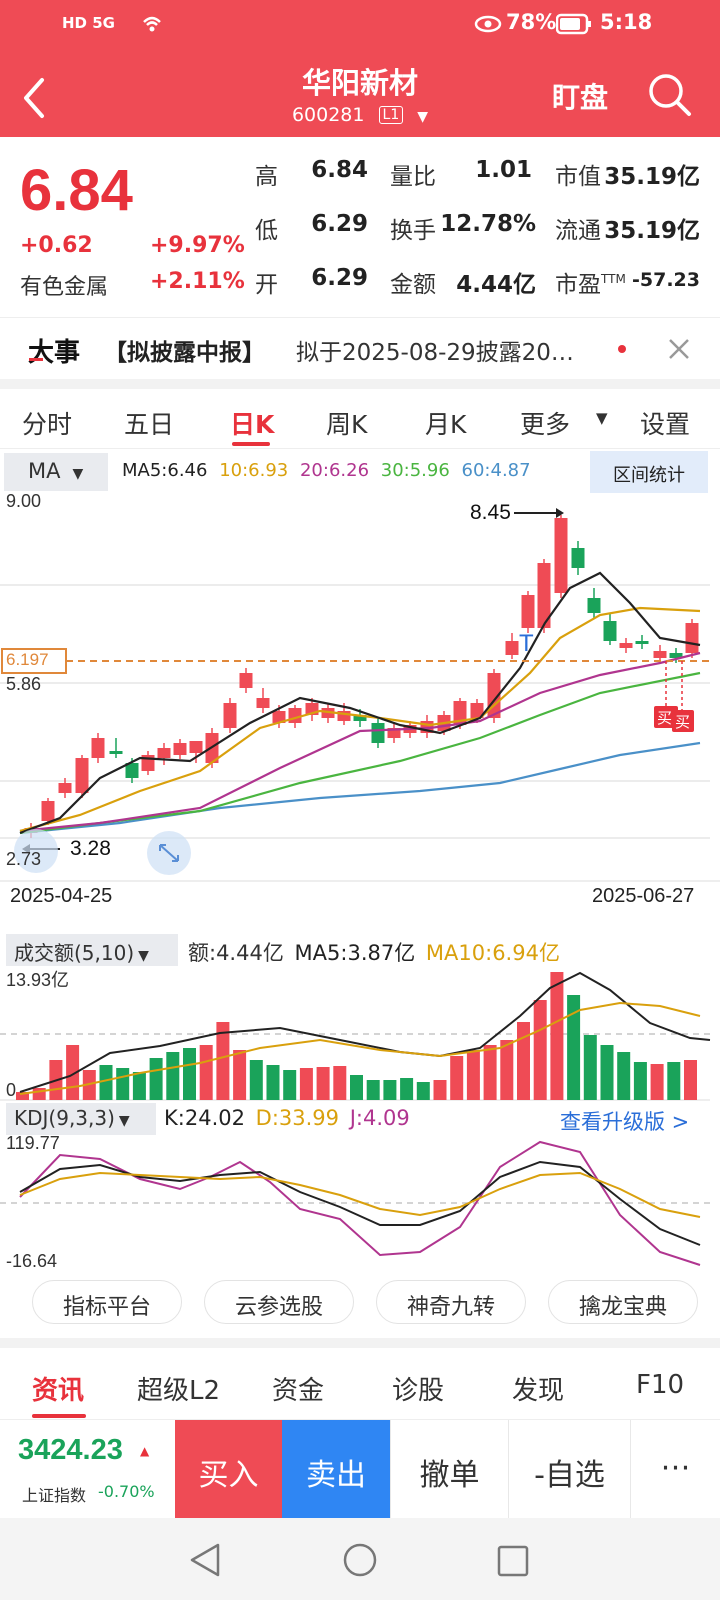 Image resolution: width=720 pixels, height=1600 pixels. I want to click on cloud-stock-picker-button: 云参选股, so click(279, 1302).